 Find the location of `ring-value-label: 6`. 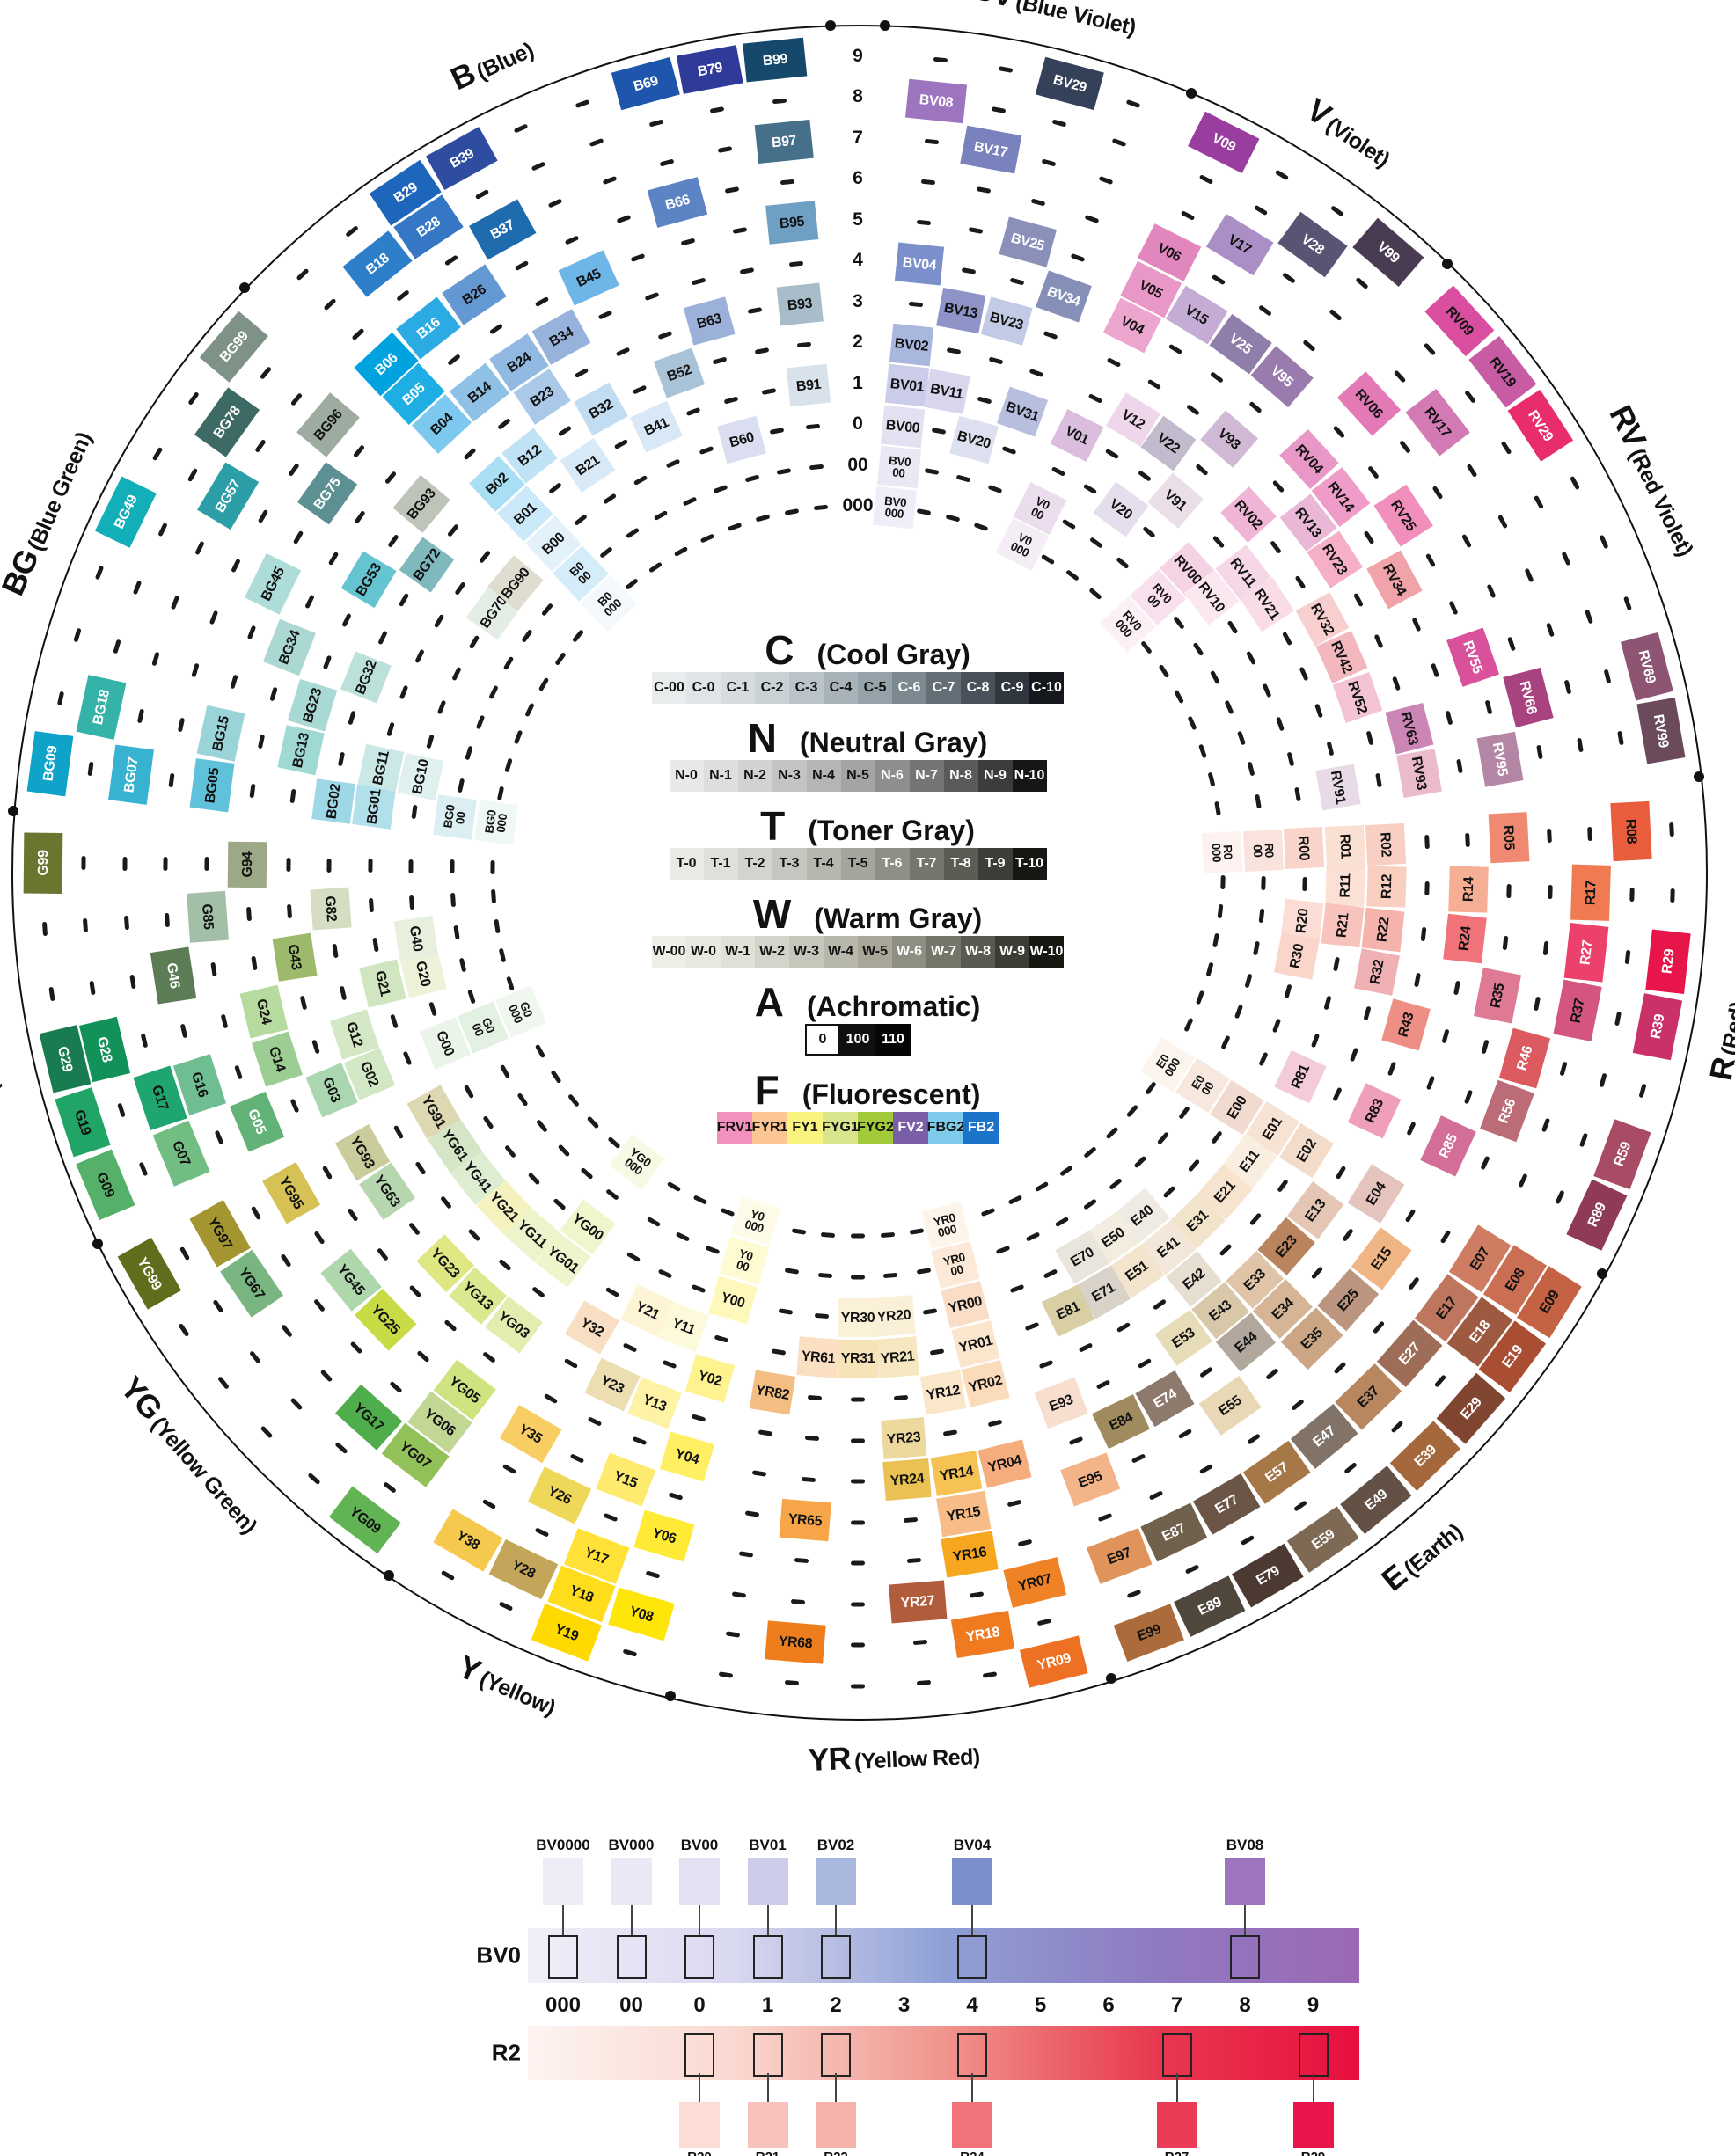

ring-value-label: 6 is located at coordinates (858, 178).